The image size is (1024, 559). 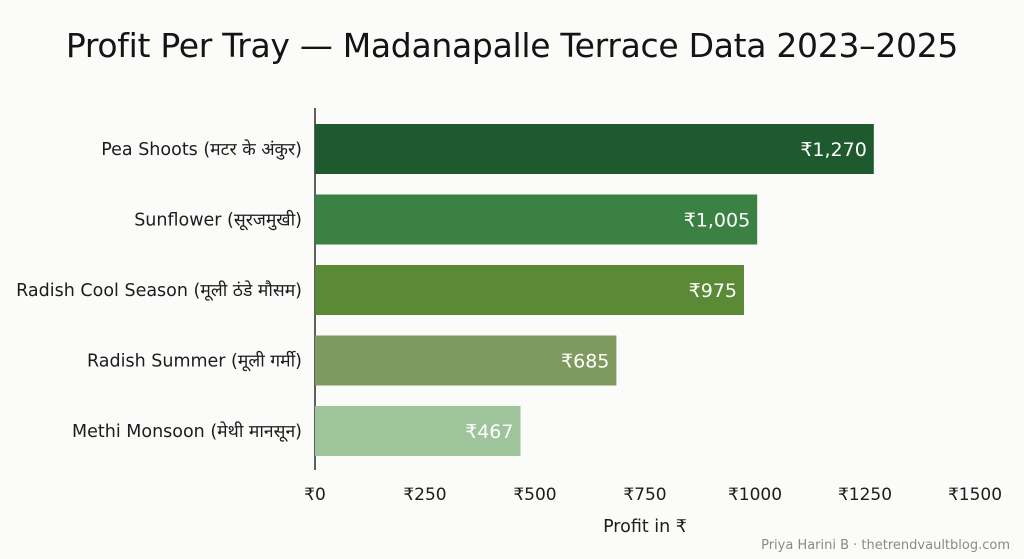 I want to click on category-label: Radish Cool Season (मूली ठंडे मौसम), so click(x=159, y=290).